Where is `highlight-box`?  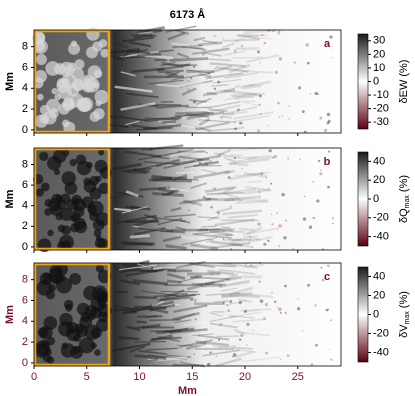
highlight-box is located at coordinates (72, 314).